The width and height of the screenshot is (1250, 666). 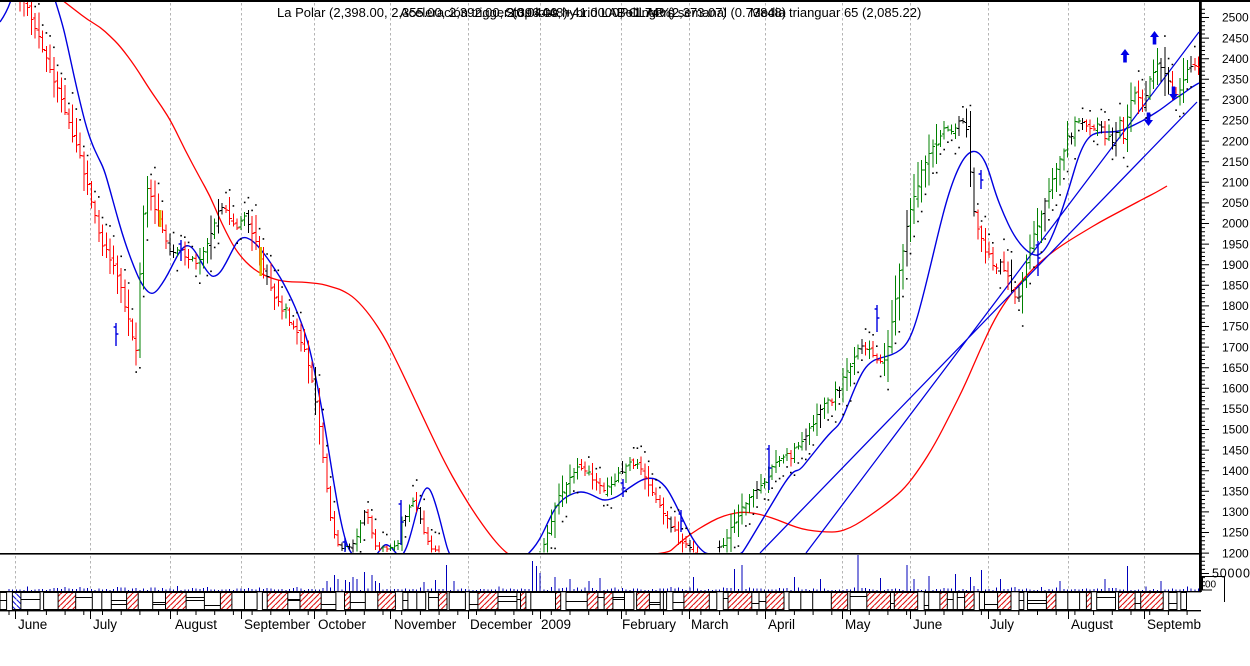 I want to click on svg-text: December, so click(x=501, y=624).